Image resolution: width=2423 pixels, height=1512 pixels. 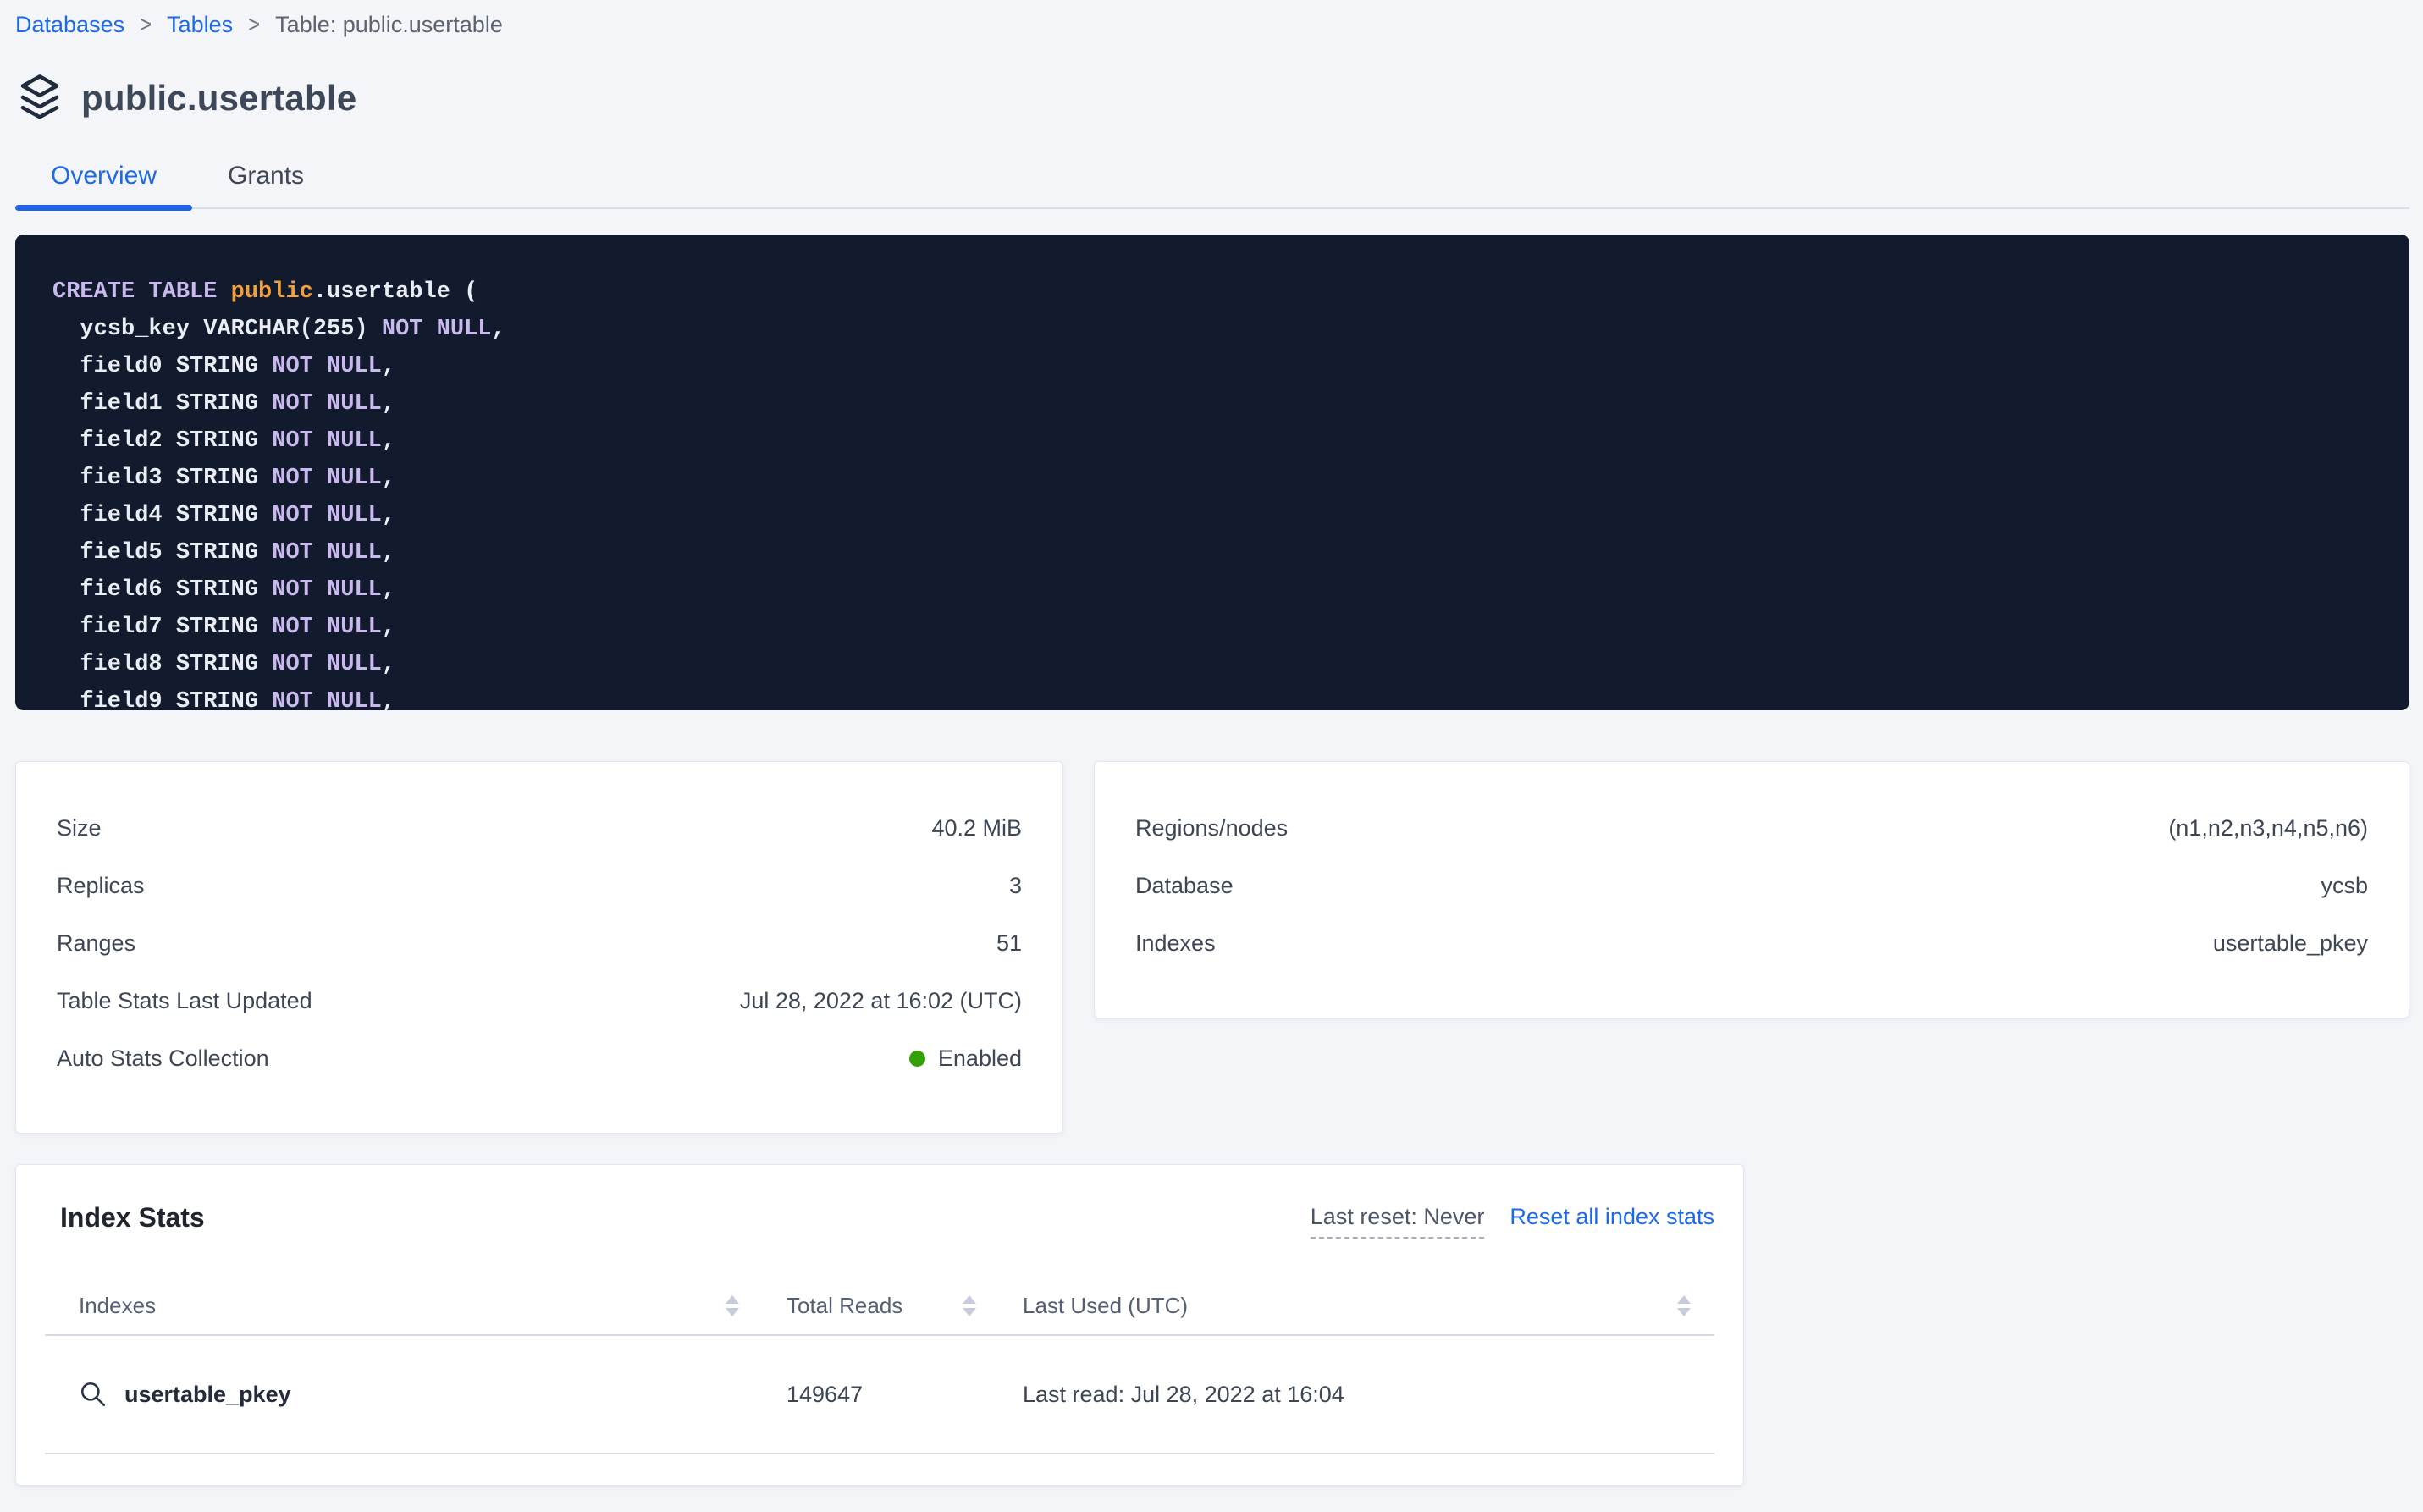 I want to click on detail-row-size: Size 40.2 MiB, so click(x=539, y=828).